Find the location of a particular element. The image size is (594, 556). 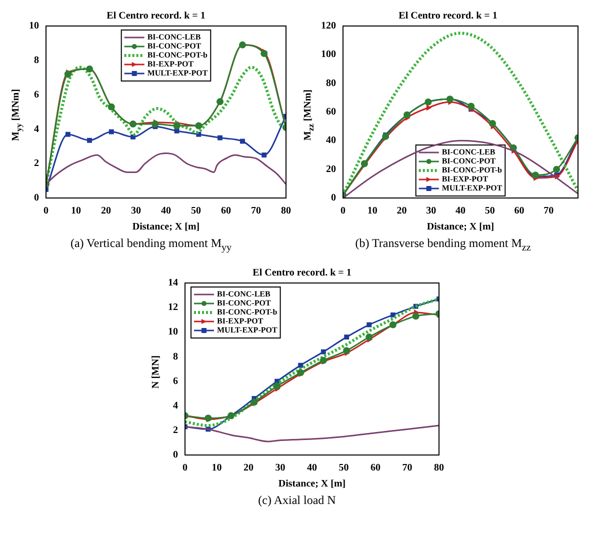

y-tick-label: 20 is located at coordinates (331, 169).